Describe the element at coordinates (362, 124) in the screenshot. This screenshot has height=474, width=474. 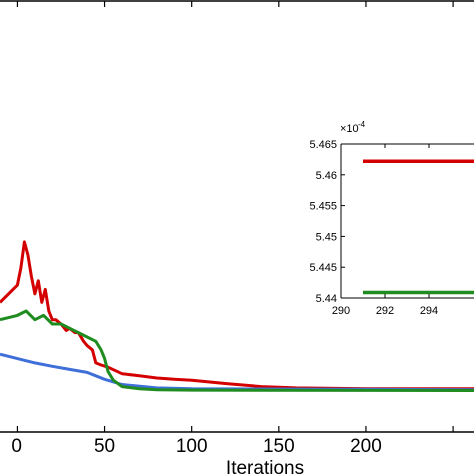
I see `y-exponent-power: -4` at that location.